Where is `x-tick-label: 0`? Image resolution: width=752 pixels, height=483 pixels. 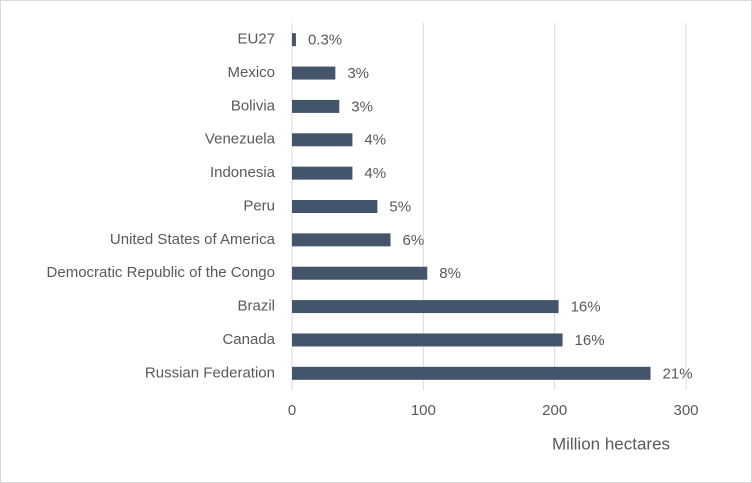
x-tick-label: 0 is located at coordinates (292, 410).